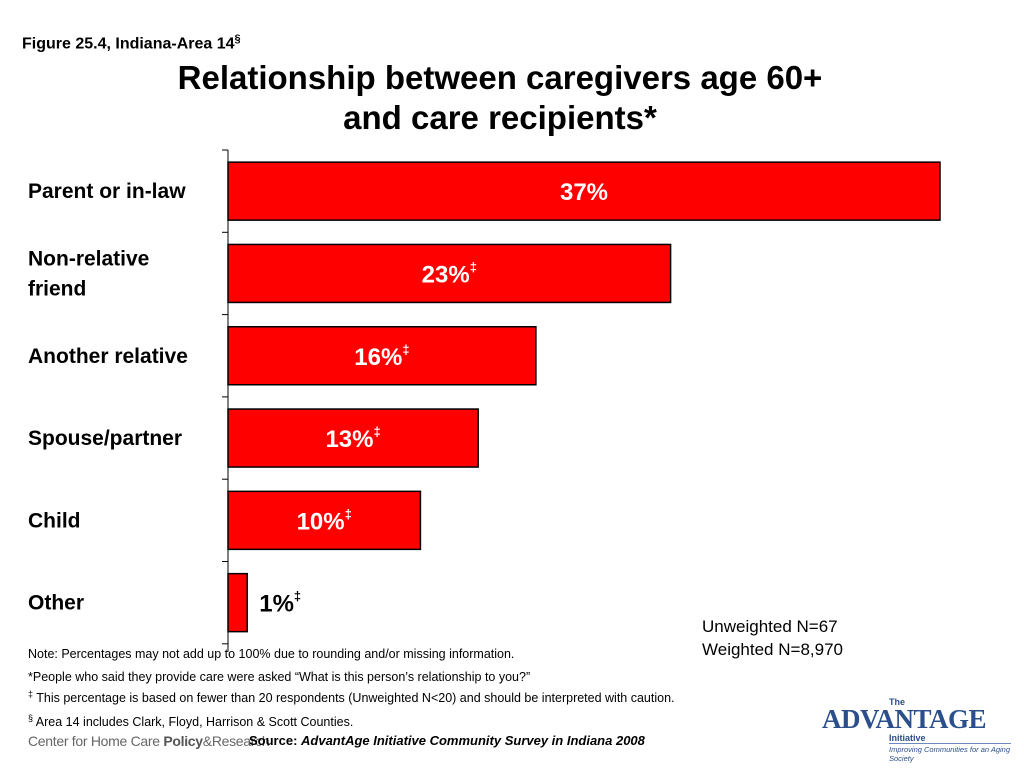 The image size is (1024, 768). What do you see at coordinates (88, 273) in the screenshot?
I see `category-label: Non-relative friend` at bounding box center [88, 273].